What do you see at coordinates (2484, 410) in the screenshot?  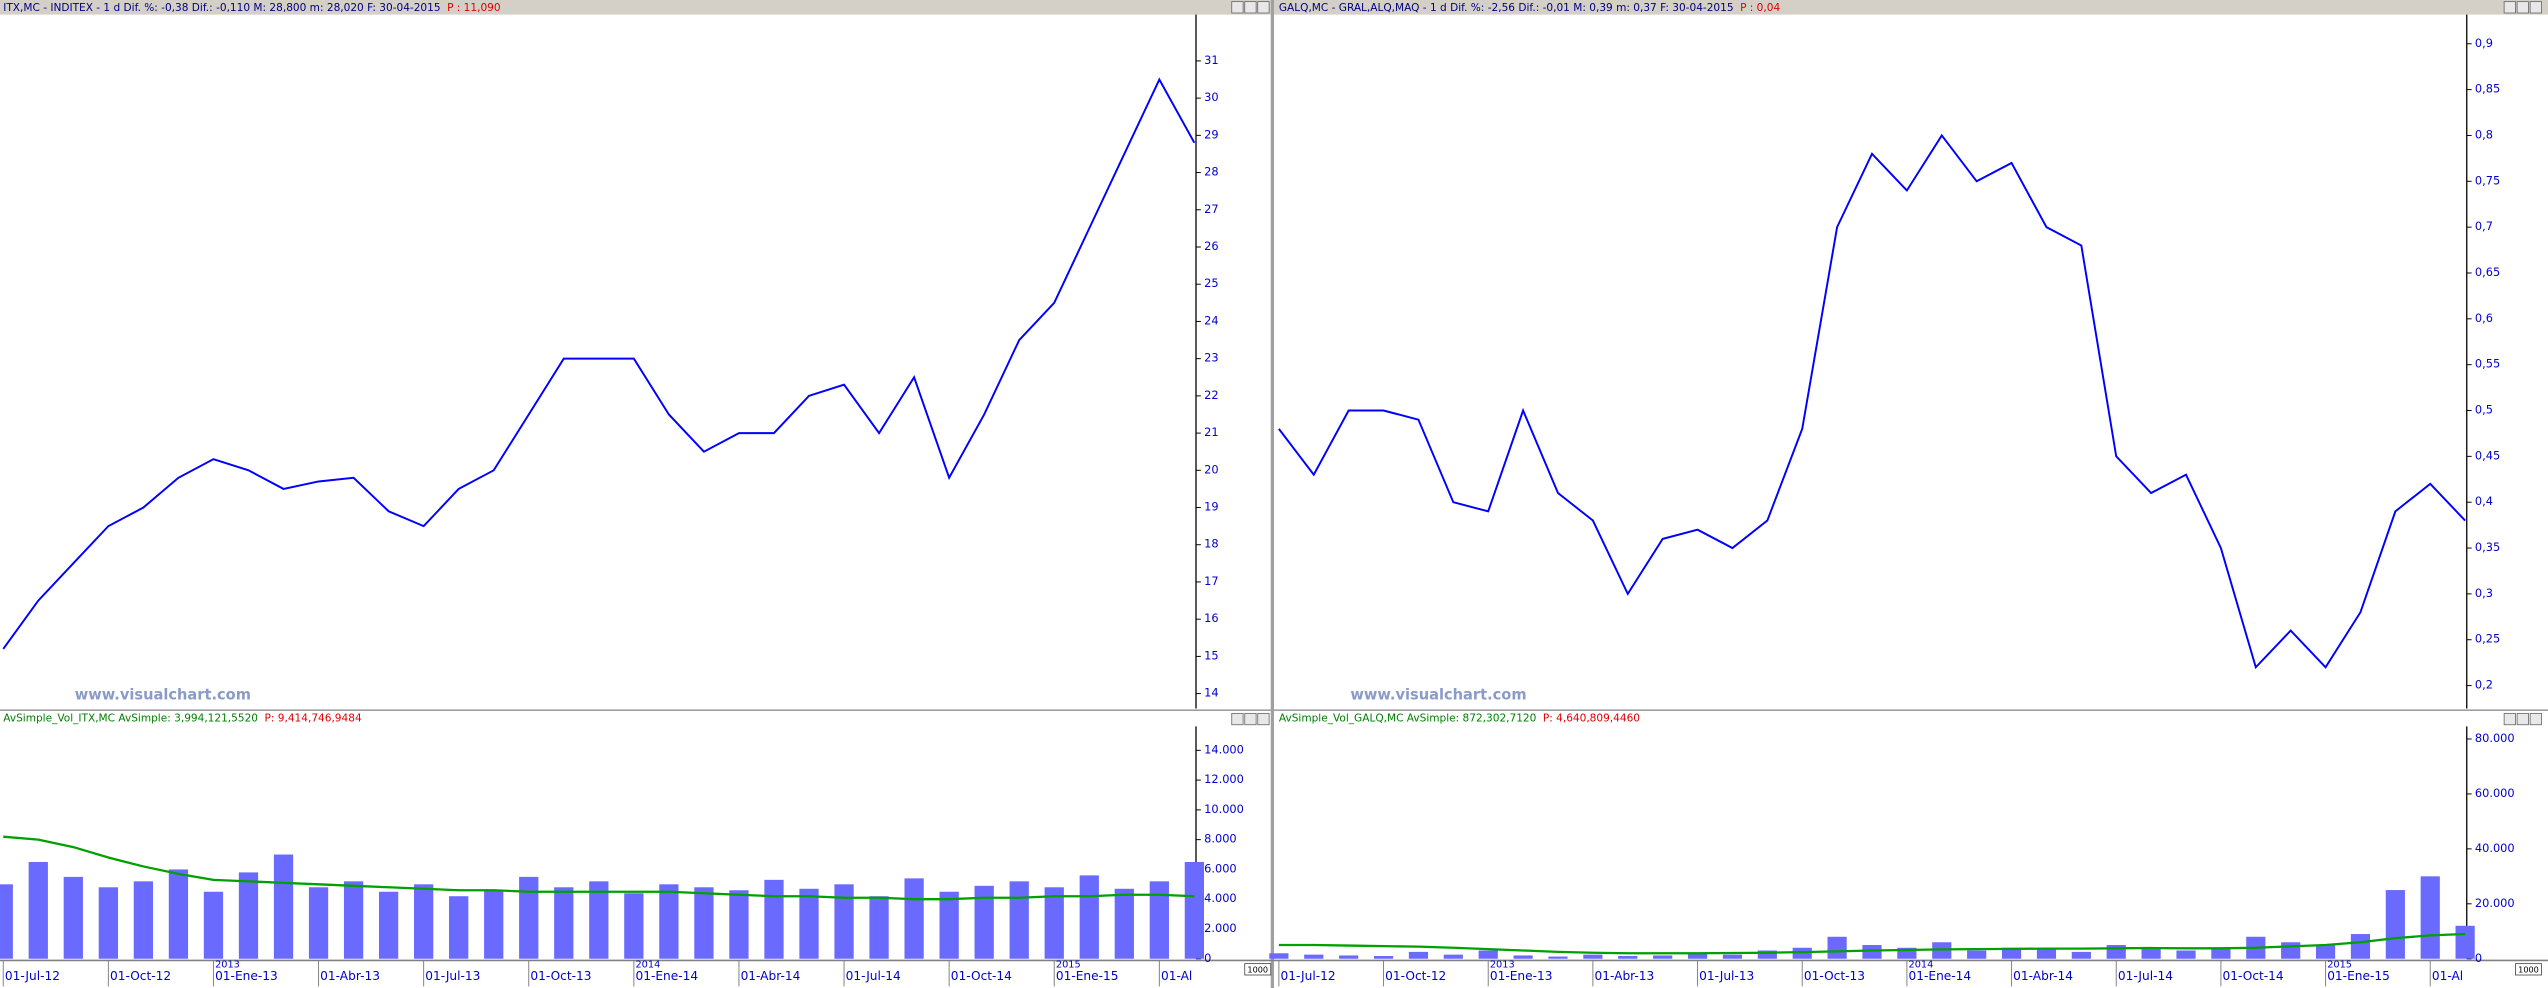 I see `y-tick-label: 0,5` at bounding box center [2484, 410].